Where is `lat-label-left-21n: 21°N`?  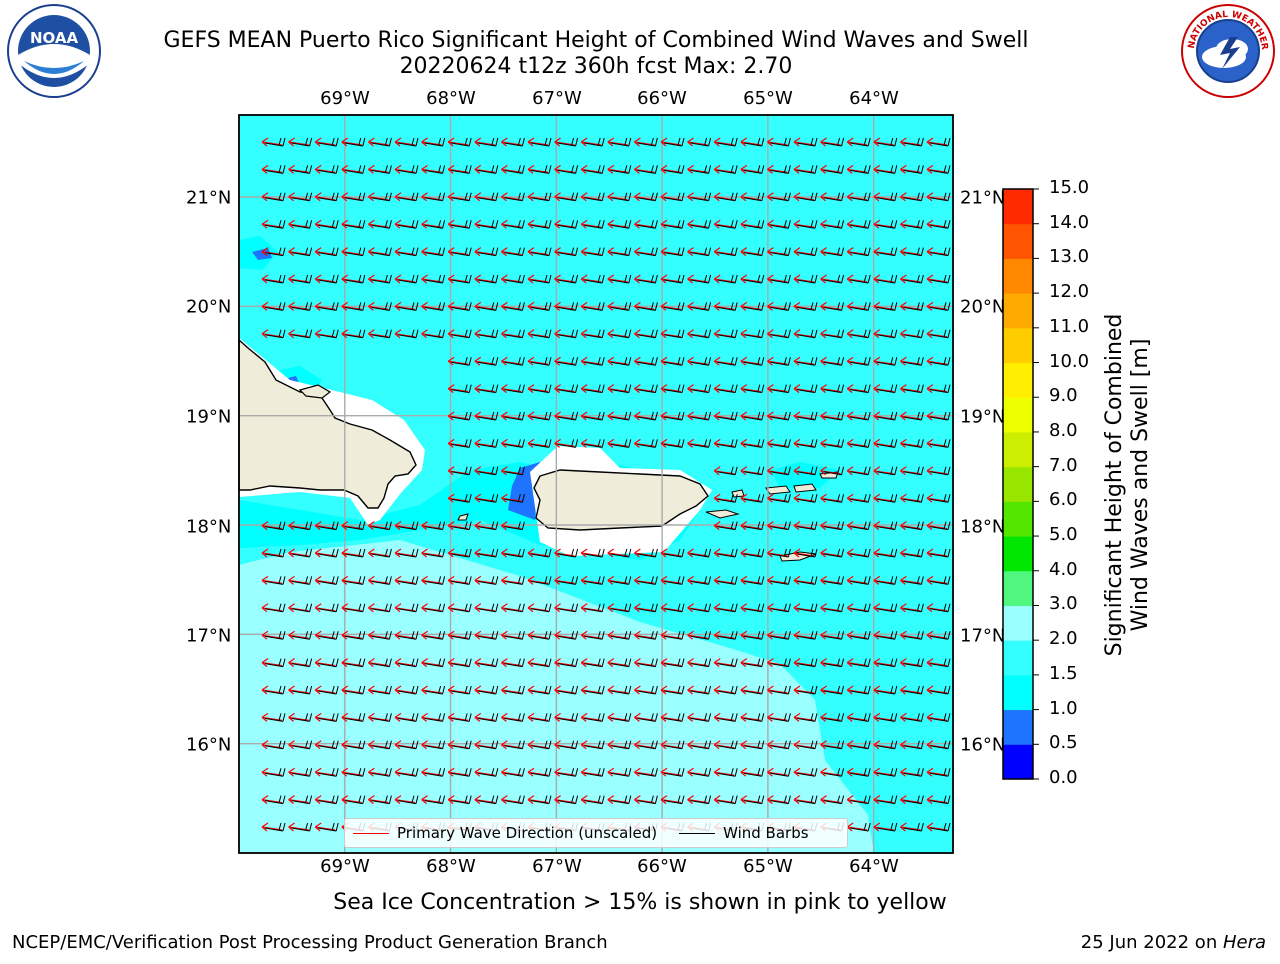 lat-label-left-21n: 21°N is located at coordinates (209, 198).